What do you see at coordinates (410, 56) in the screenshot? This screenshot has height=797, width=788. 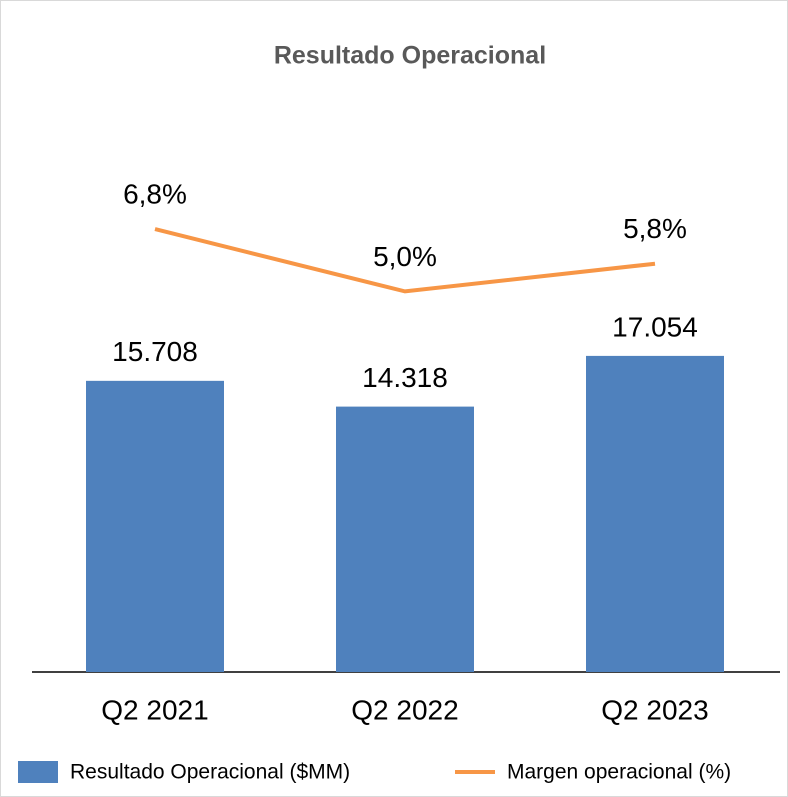 I see `chart-title: Resultado Operacional` at bounding box center [410, 56].